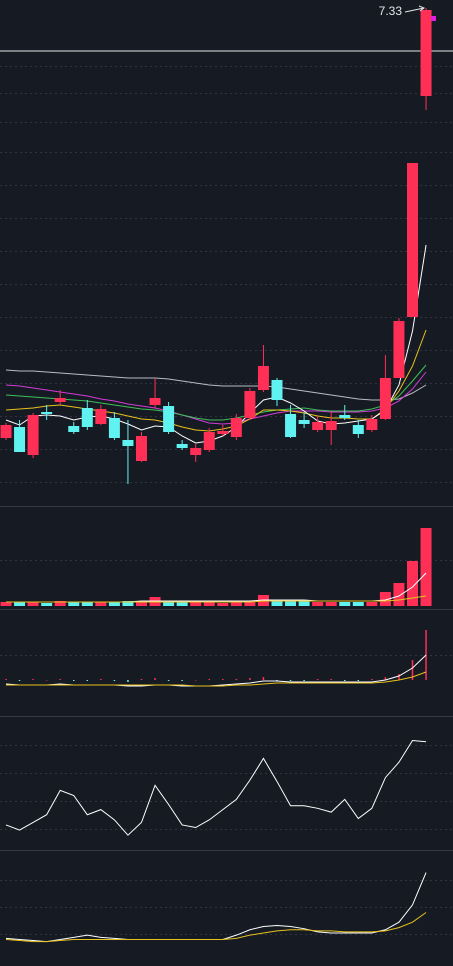 The width and height of the screenshot is (453, 966). Describe the element at coordinates (391, 11) in the screenshot. I see `high-price-label: 7.33` at that location.